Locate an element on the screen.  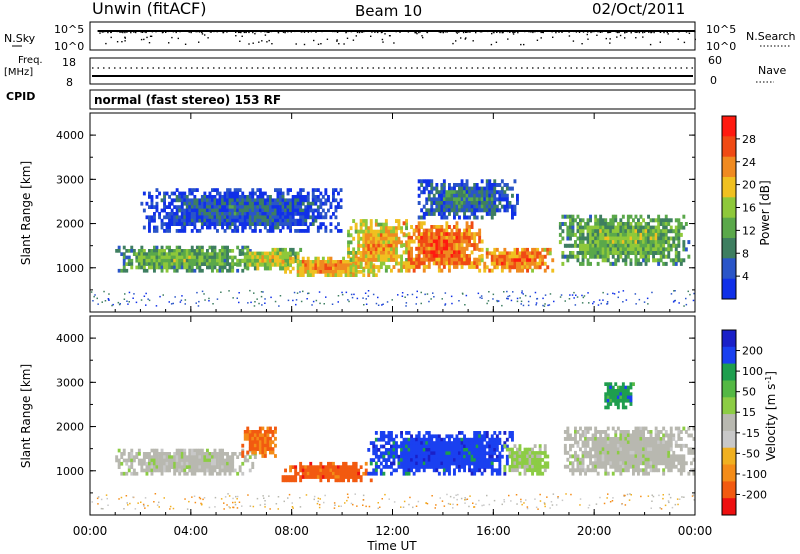
beam-title: Beam 10 is located at coordinates (388, 11).